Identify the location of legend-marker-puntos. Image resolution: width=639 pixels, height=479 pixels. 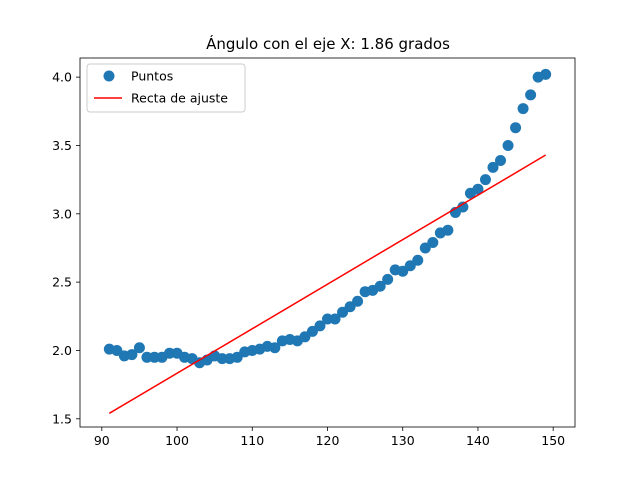
(109, 76).